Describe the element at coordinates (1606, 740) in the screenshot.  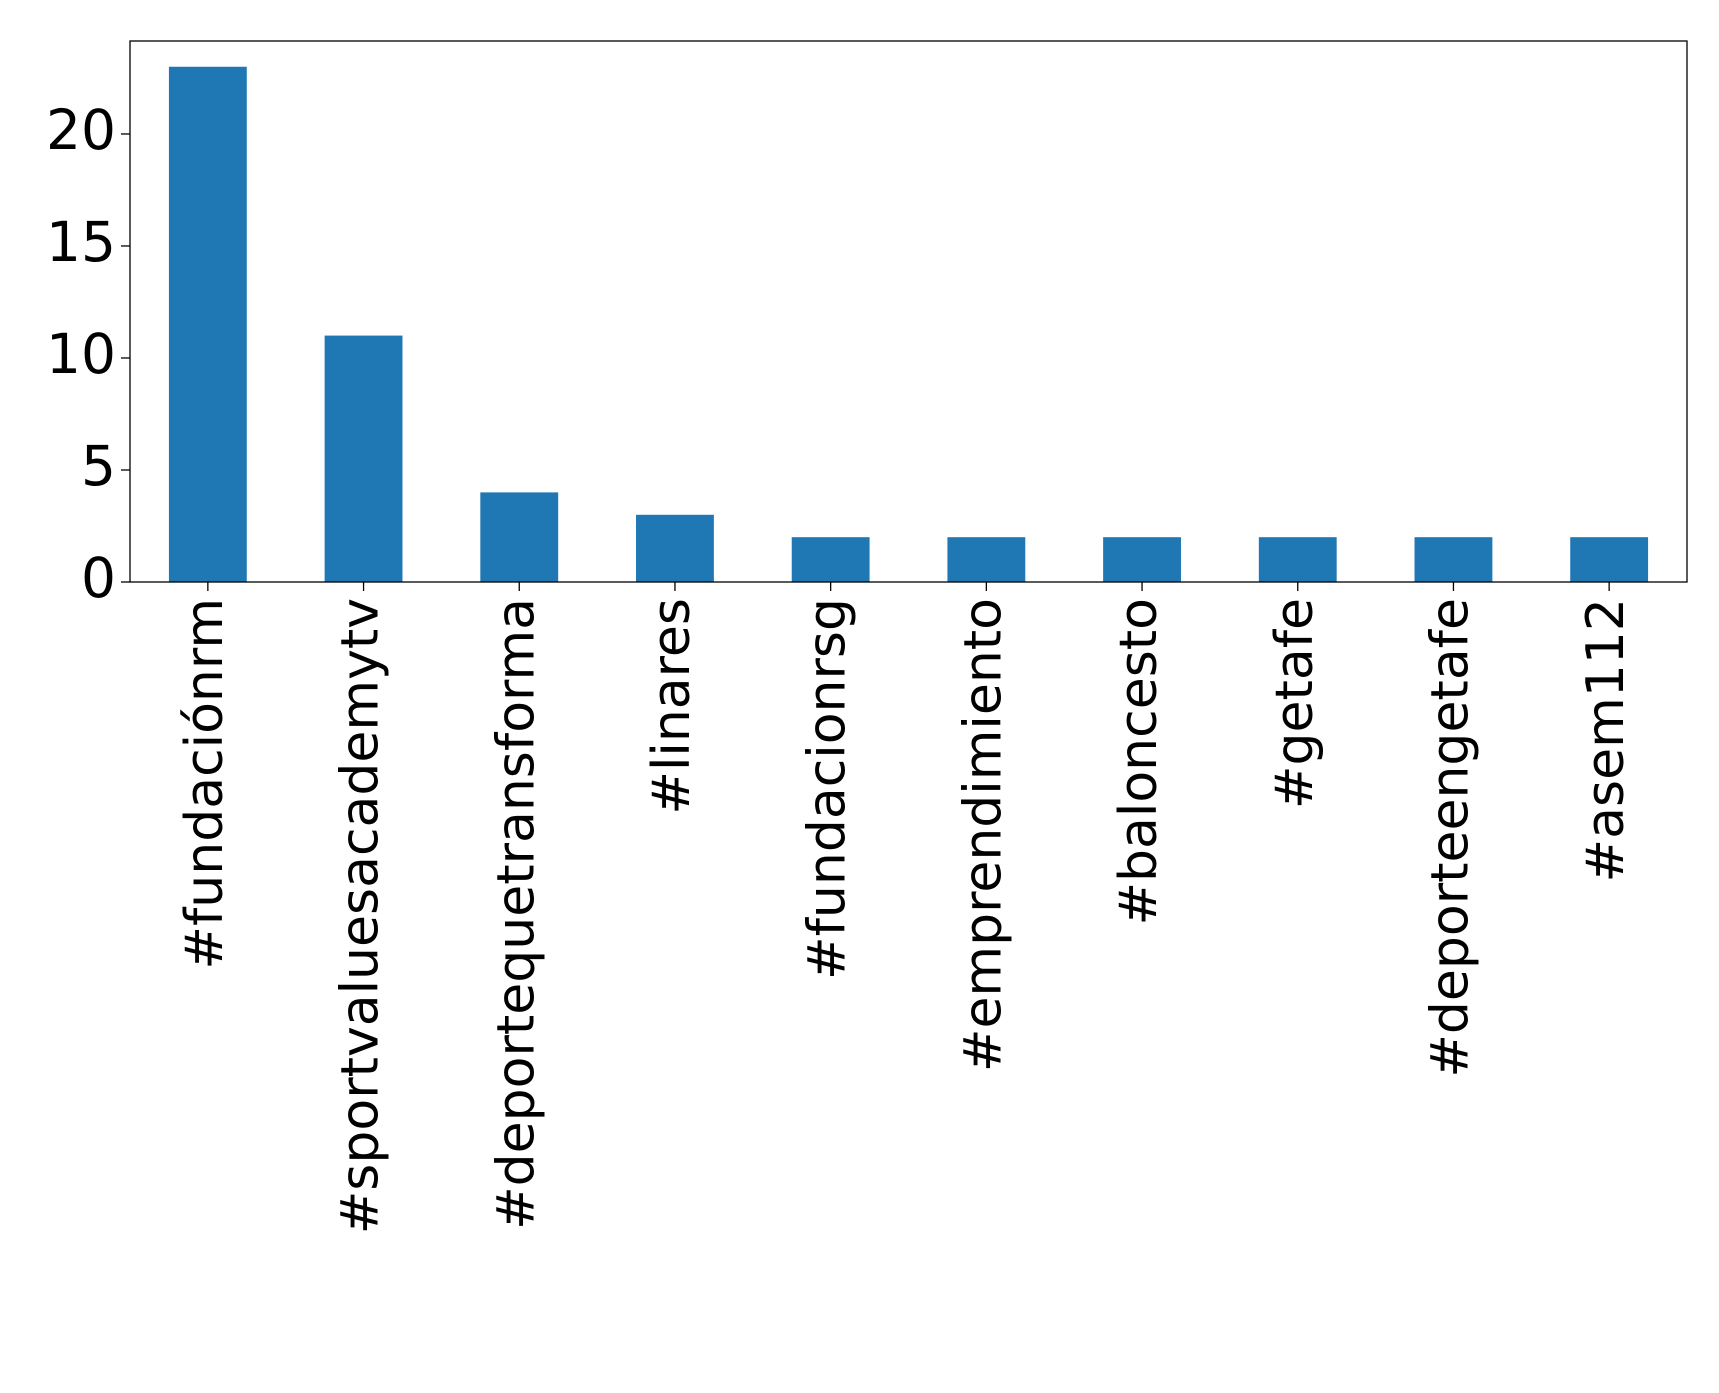
I see `x-tick-label: #asem112` at that location.